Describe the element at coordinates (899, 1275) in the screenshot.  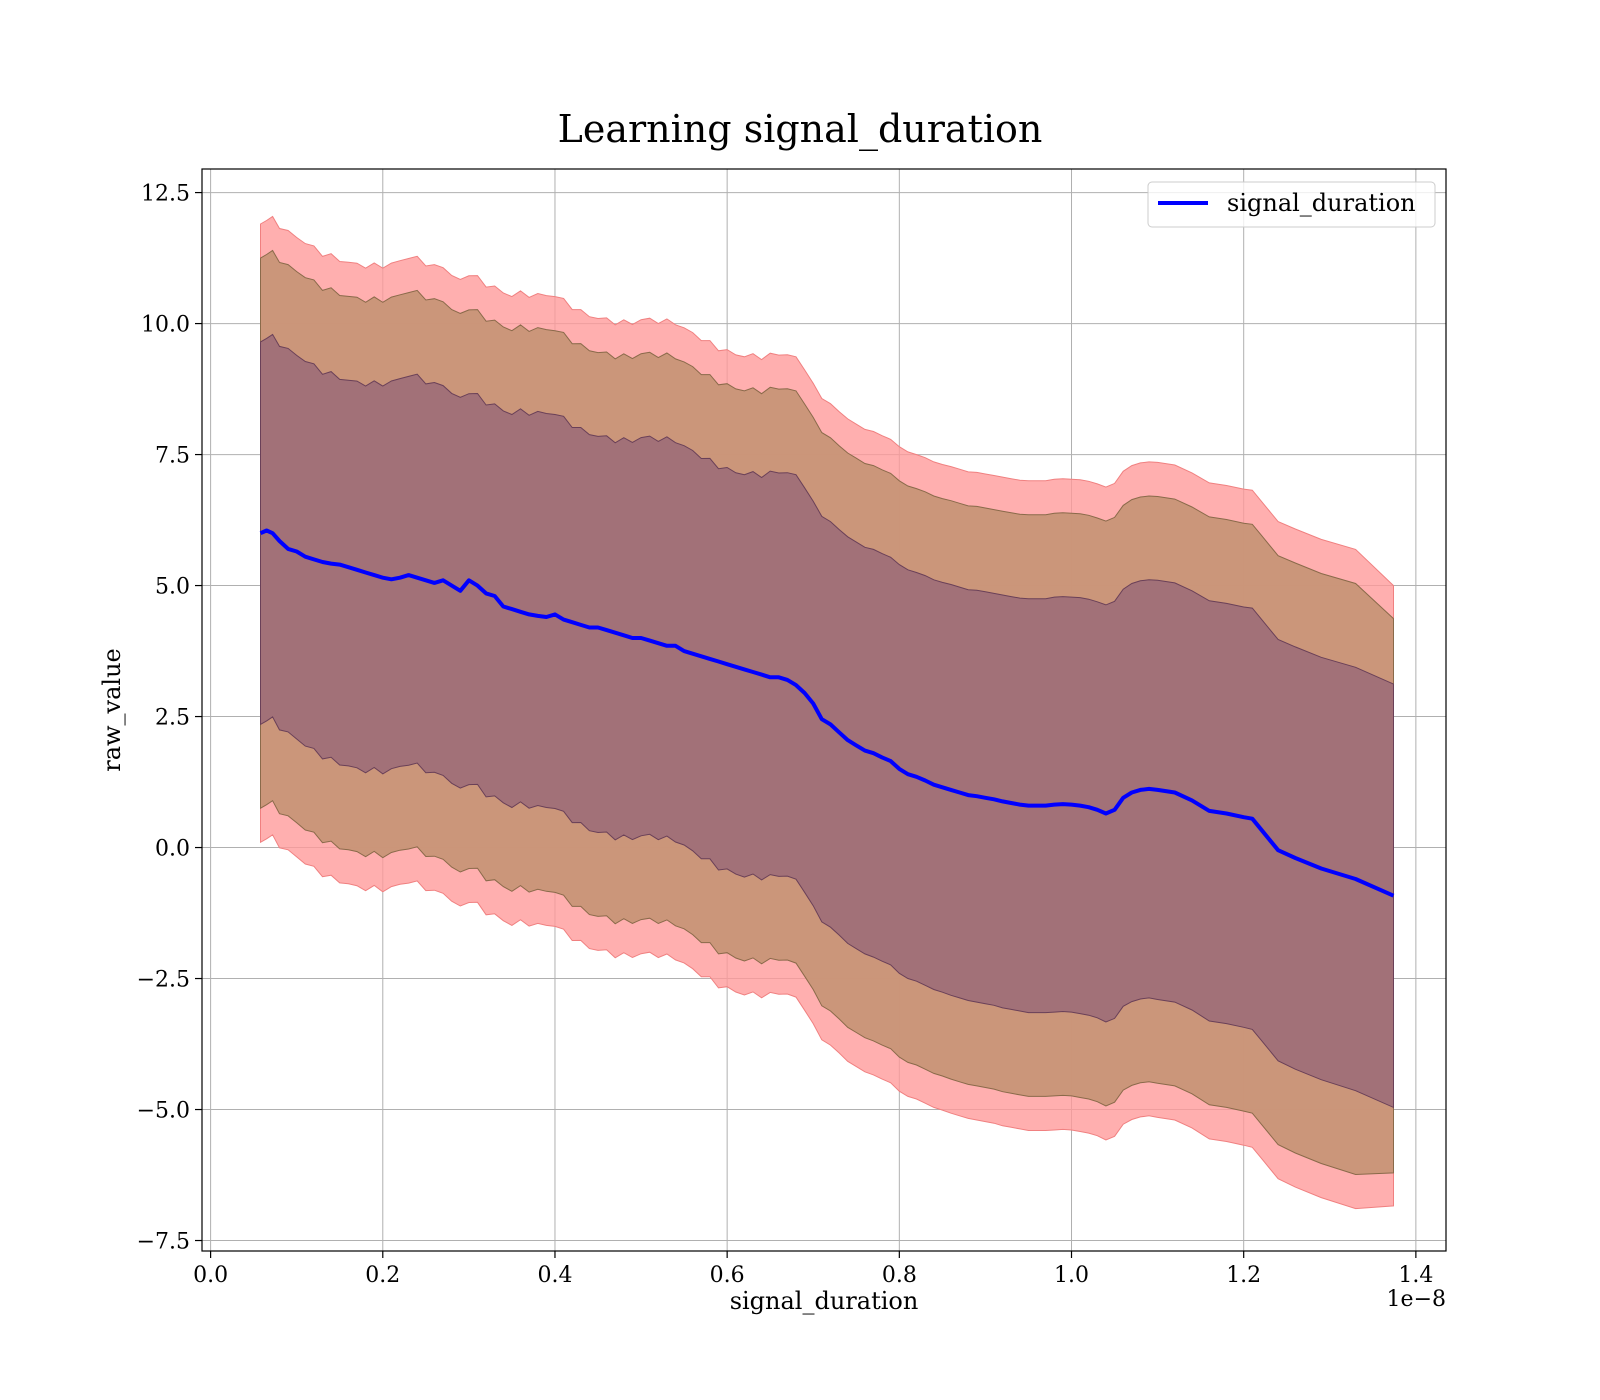
I see `x-tick-label: 0.8` at that location.